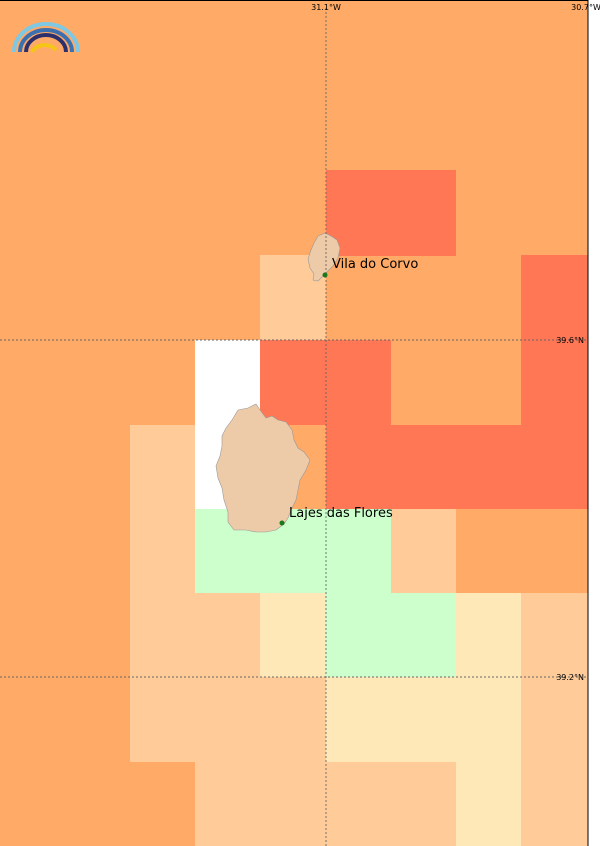 Image resolution: width=600 pixels, height=846 pixels. I want to click on town-label: Vila do Corvo, so click(375, 264).